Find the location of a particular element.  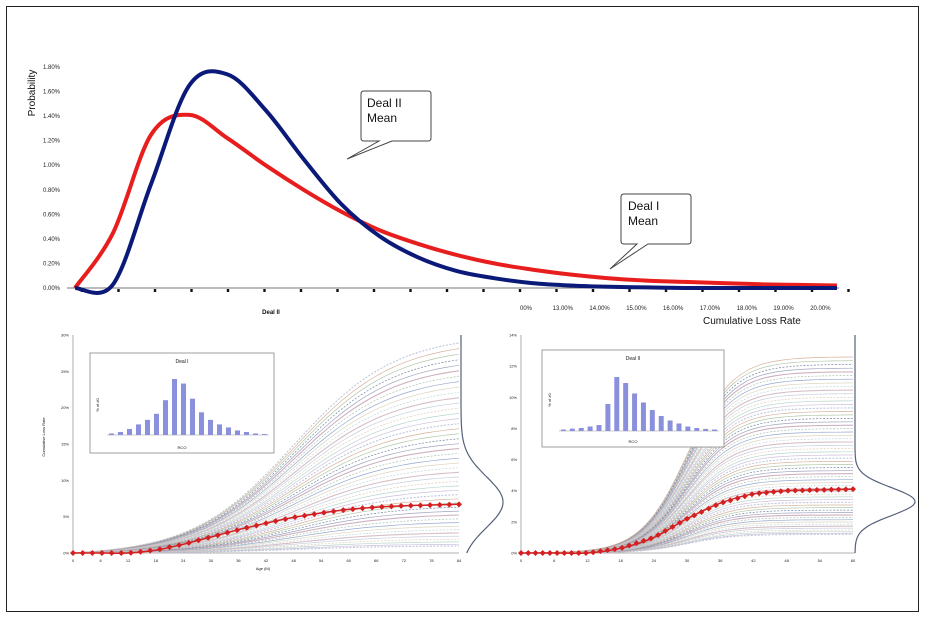

left-inset-y-label: % of #0 is located at coordinates (97, 404).